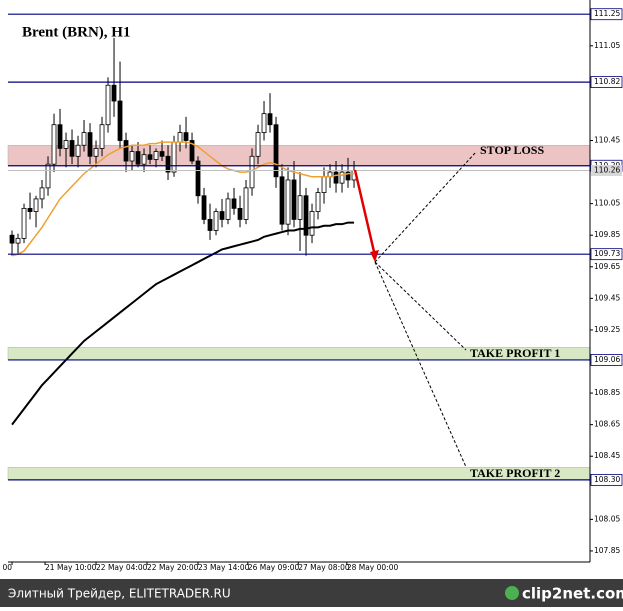 Image resolution: width=623 pixels, height=611 pixels. I want to click on x-tick-label: 21 May 10:00, so click(71, 567).